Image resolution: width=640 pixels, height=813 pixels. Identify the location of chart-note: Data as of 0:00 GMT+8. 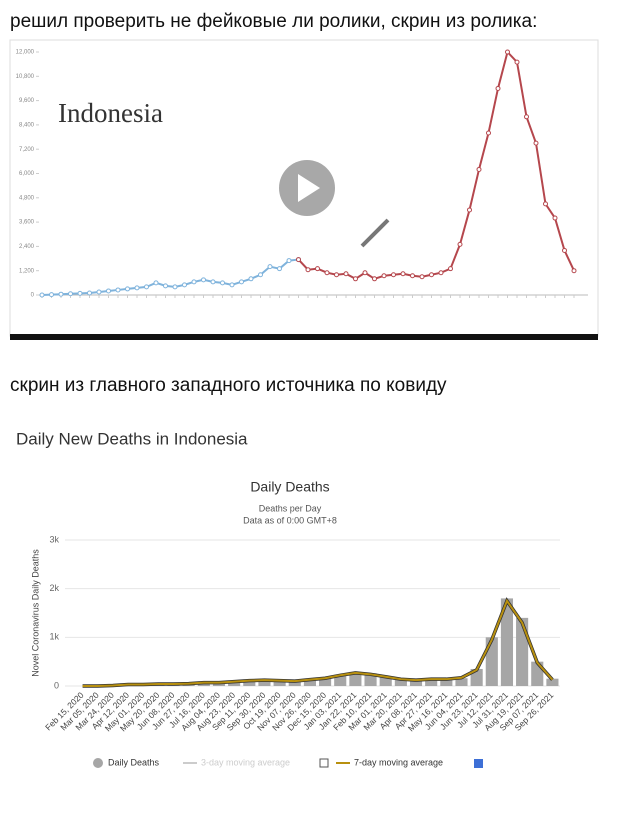
(290, 520).